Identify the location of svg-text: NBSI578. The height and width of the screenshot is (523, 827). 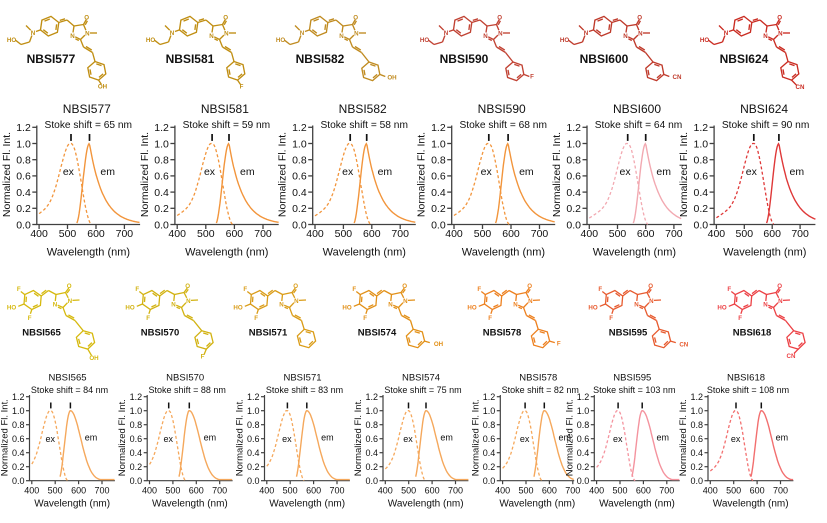
(502, 333).